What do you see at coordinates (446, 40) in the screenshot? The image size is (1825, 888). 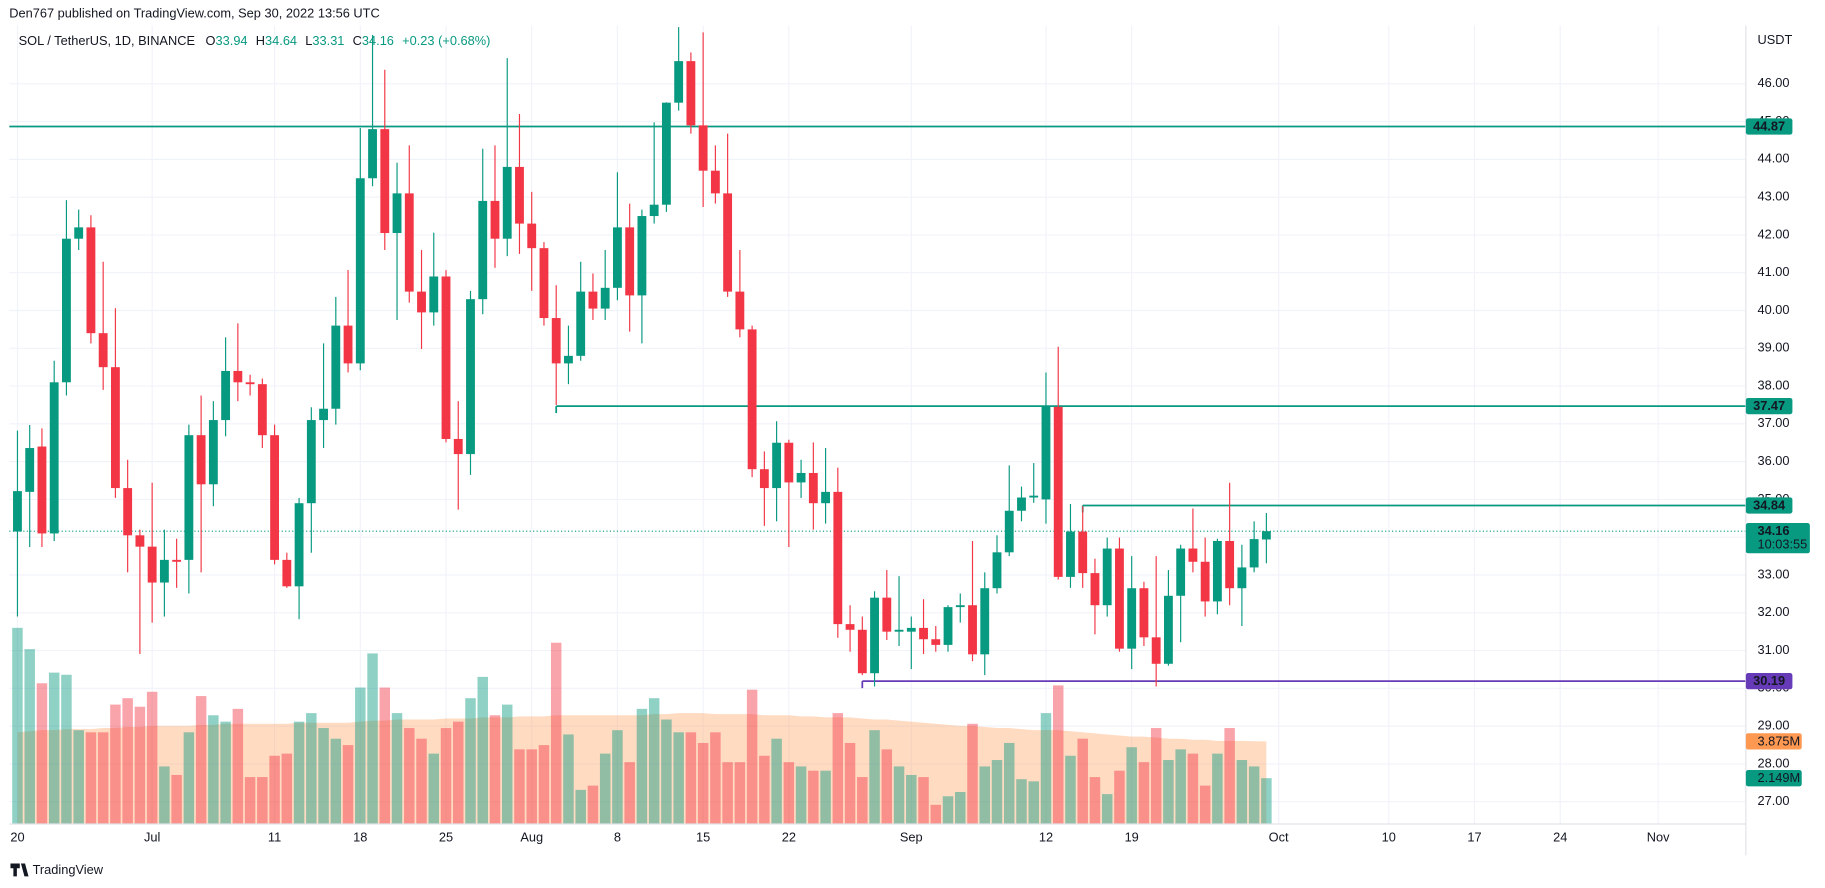 I see `change: +0.23 (+0.68%)` at bounding box center [446, 40].